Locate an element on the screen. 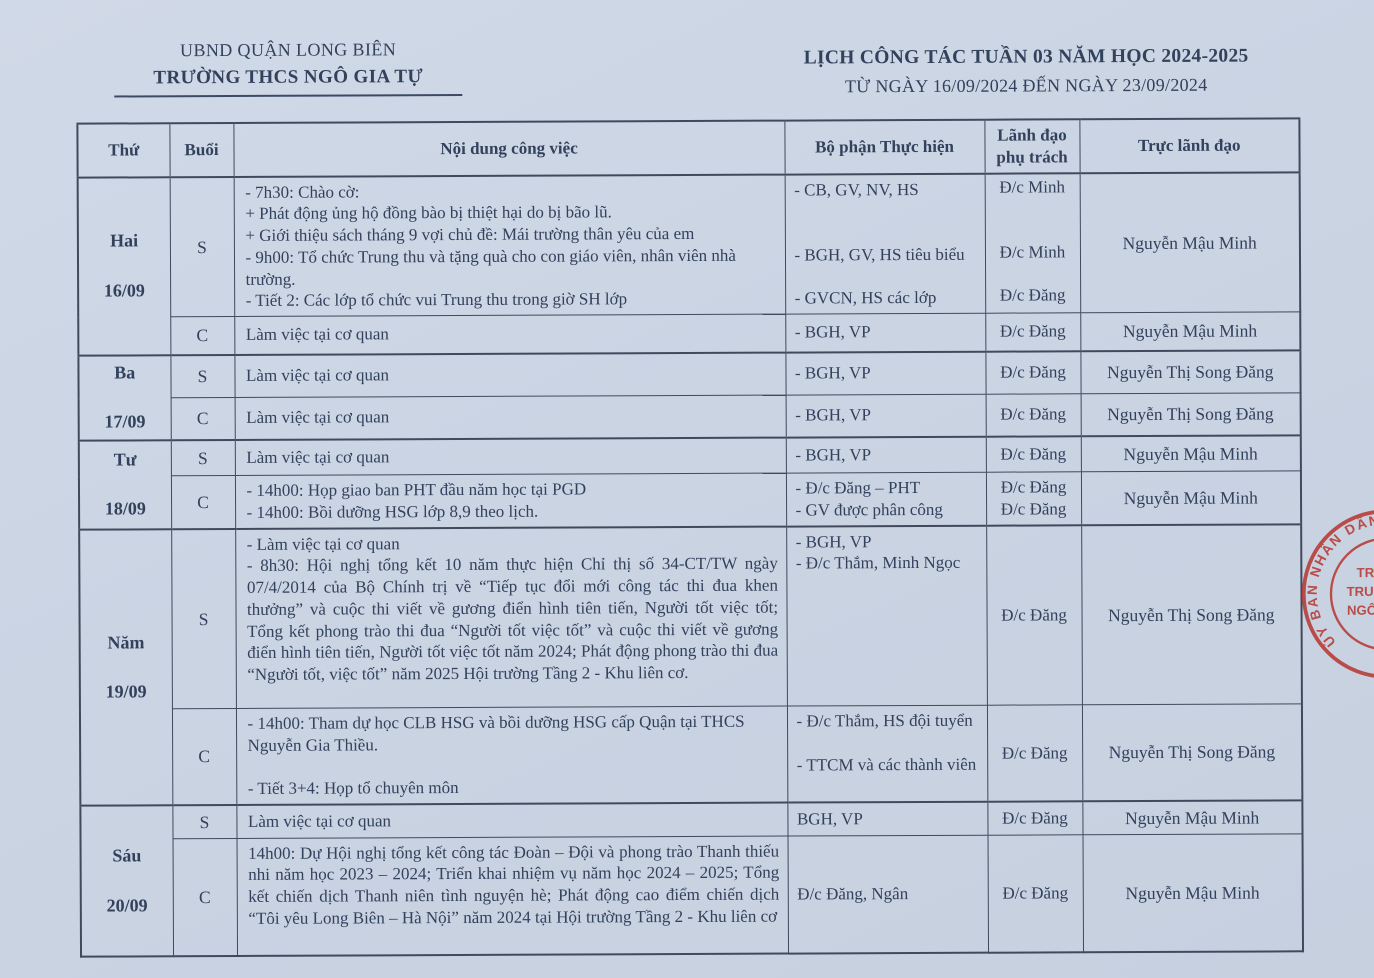 This screenshot has height=978, width=1374. day-label: Hai is located at coordinates (124, 240).